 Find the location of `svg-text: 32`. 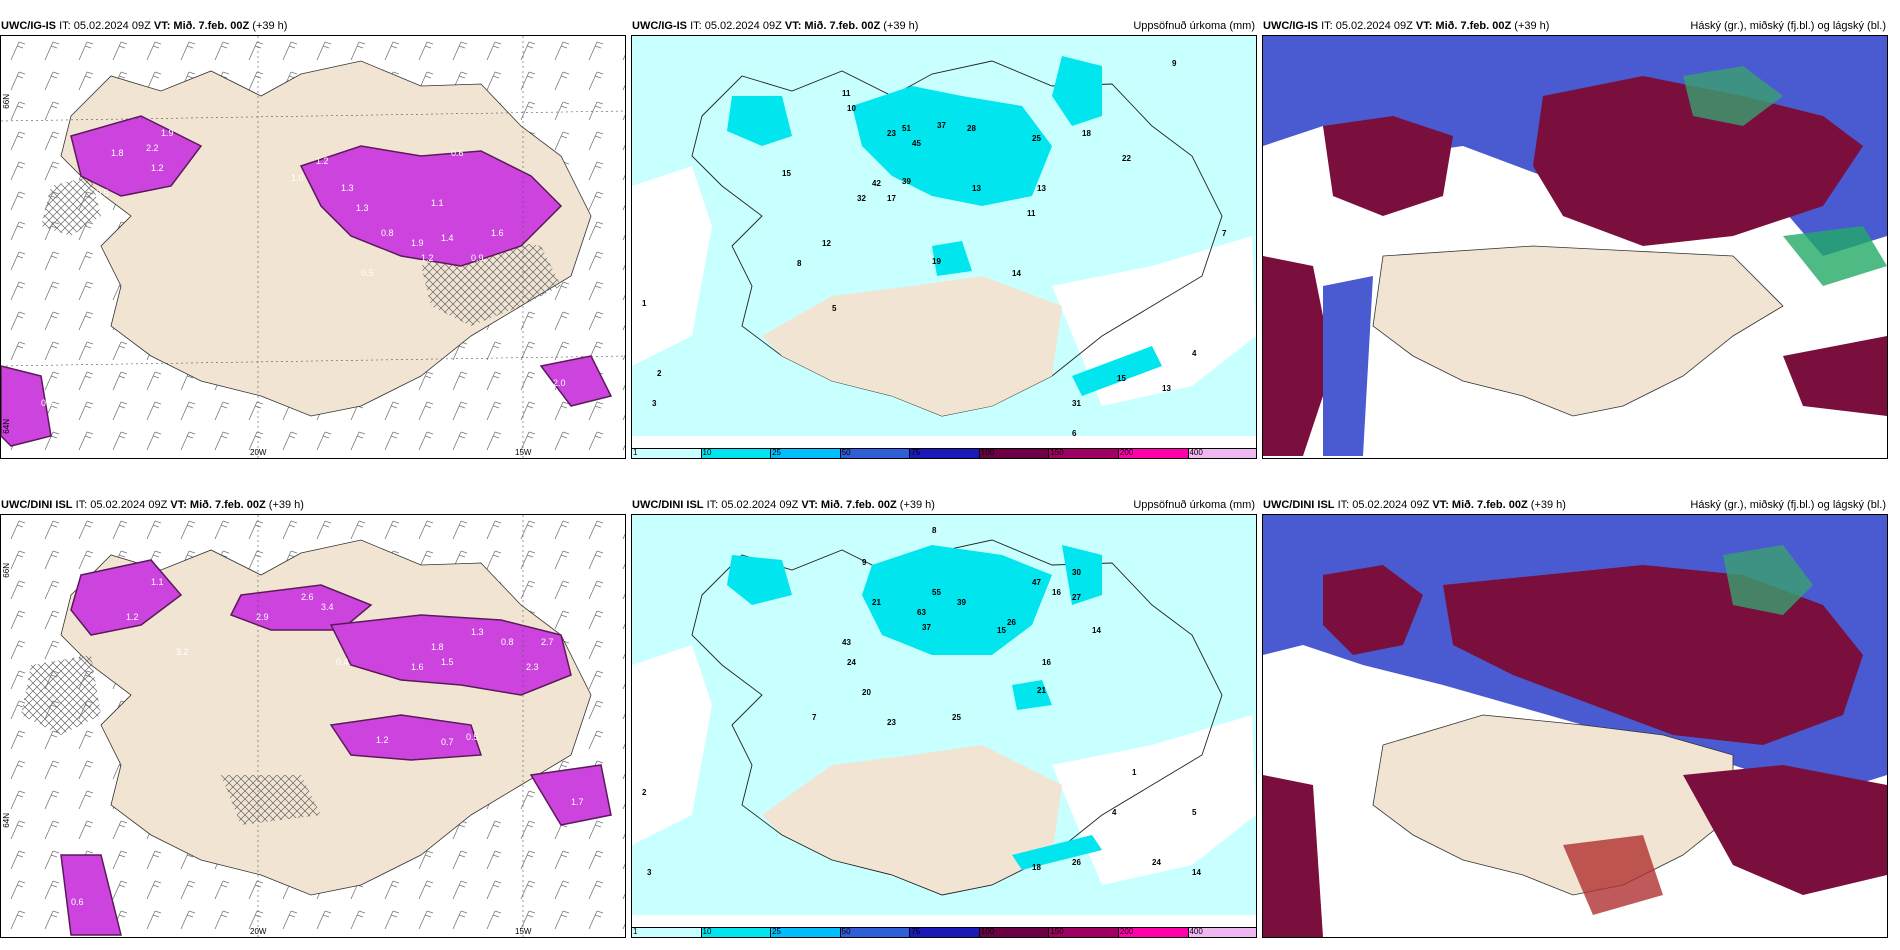

svg-text: 32 is located at coordinates (861, 198).